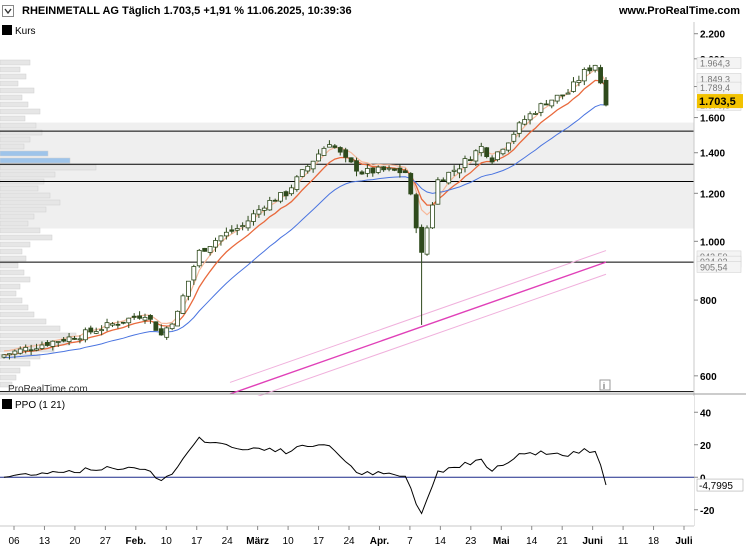 This screenshot has height=550, width=746. I want to click on x-tick-label: März, so click(257, 541).